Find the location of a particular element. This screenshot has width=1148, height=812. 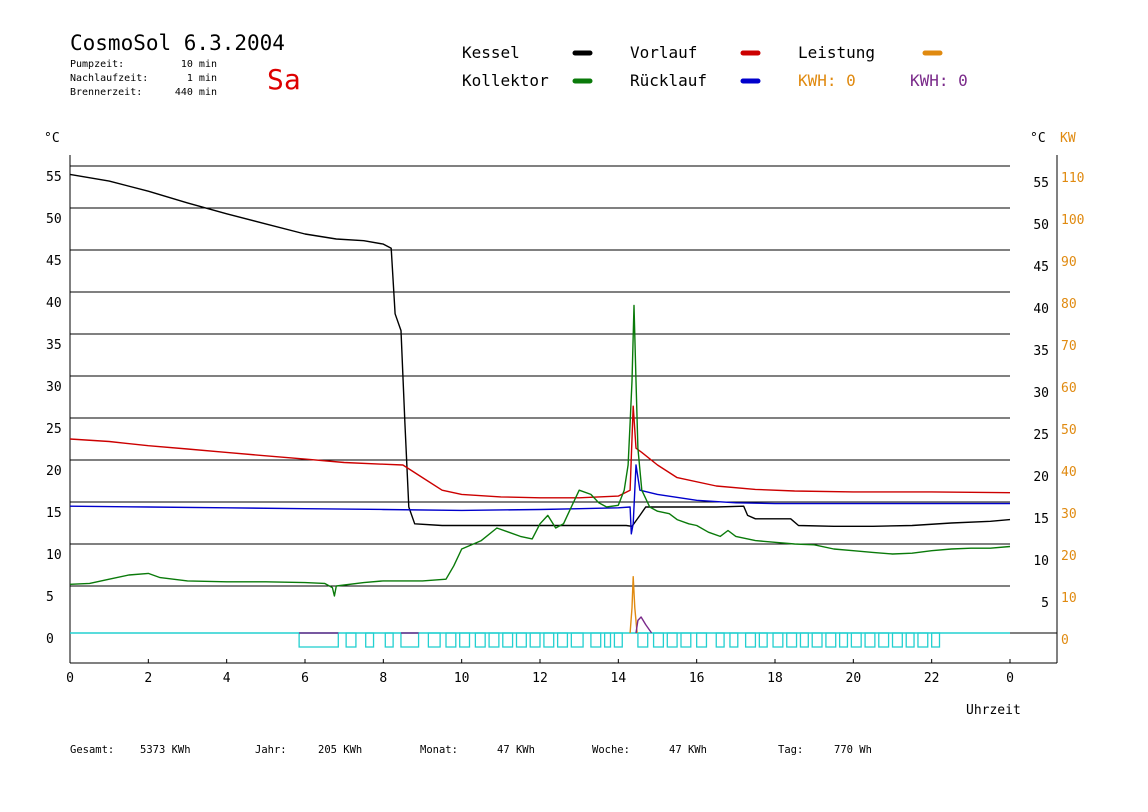

x-tick-4: 8 is located at coordinates (383, 678).